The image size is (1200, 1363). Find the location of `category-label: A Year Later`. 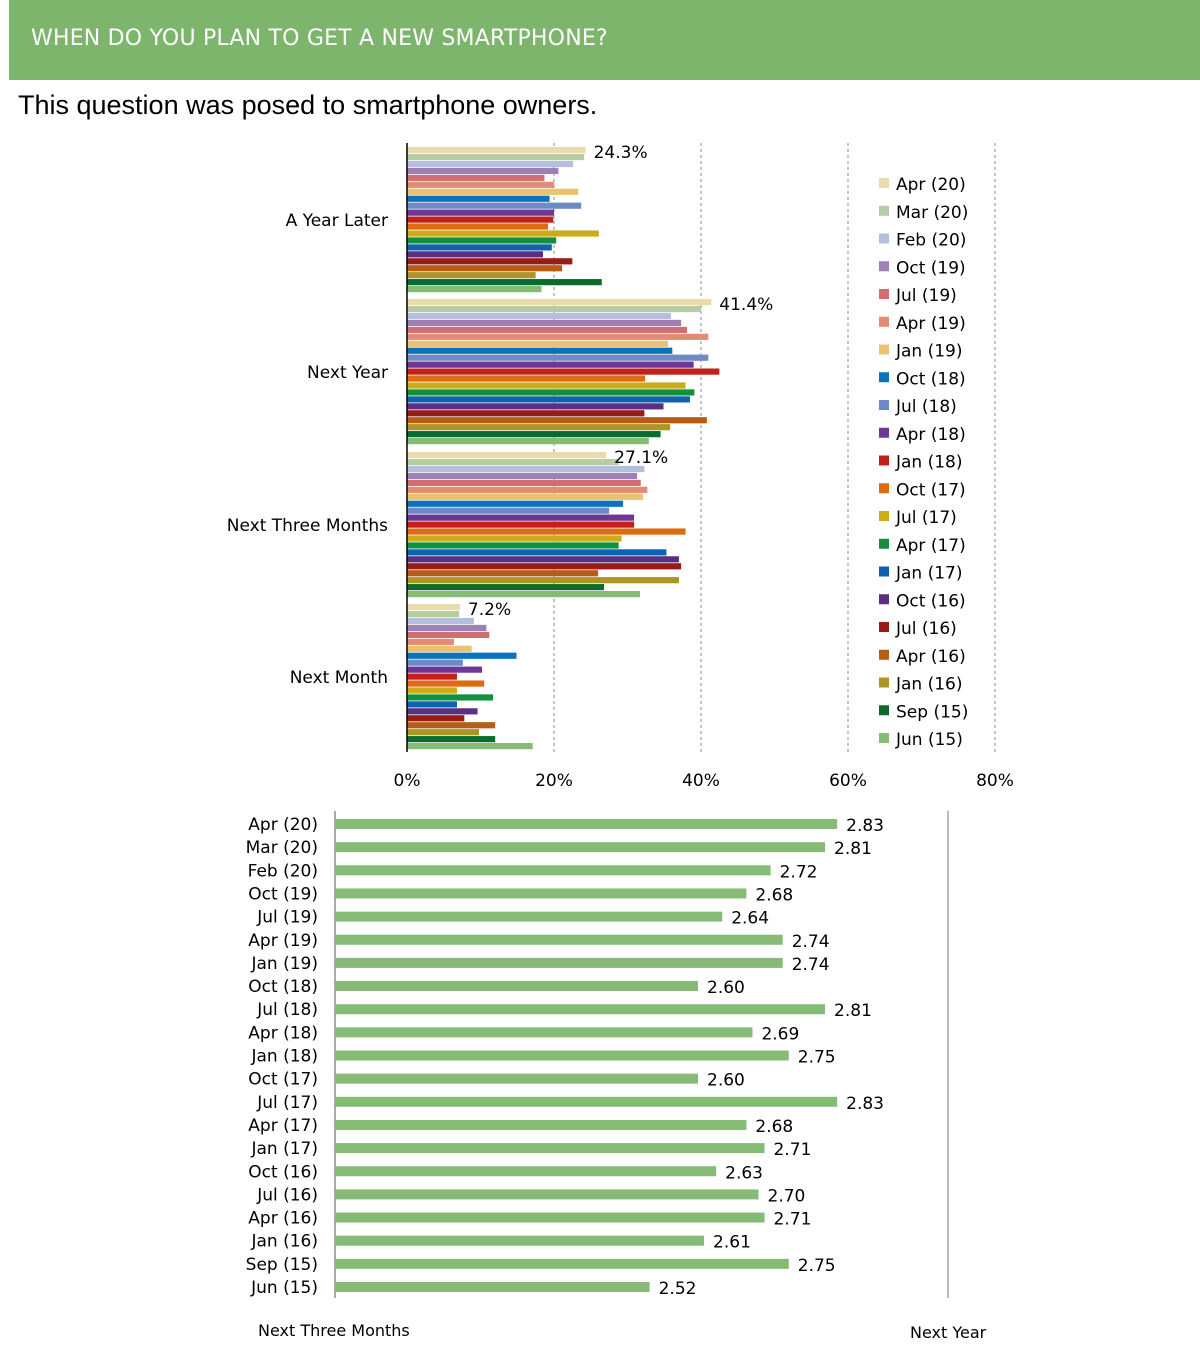

category-label: A Year Later is located at coordinates (337, 221).